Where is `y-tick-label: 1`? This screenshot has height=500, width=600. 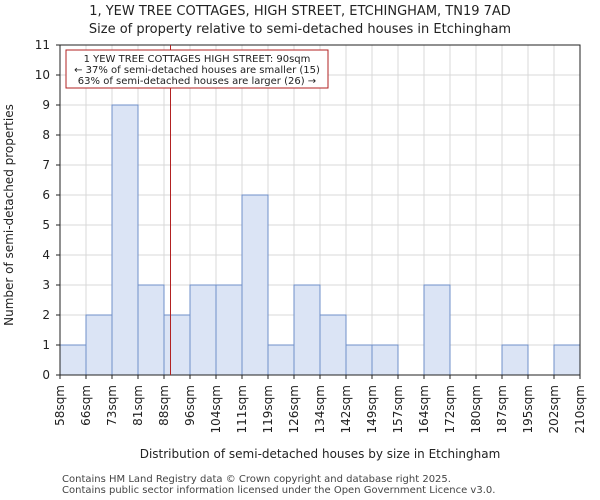
y-tick-label: 1 is located at coordinates (46, 345).